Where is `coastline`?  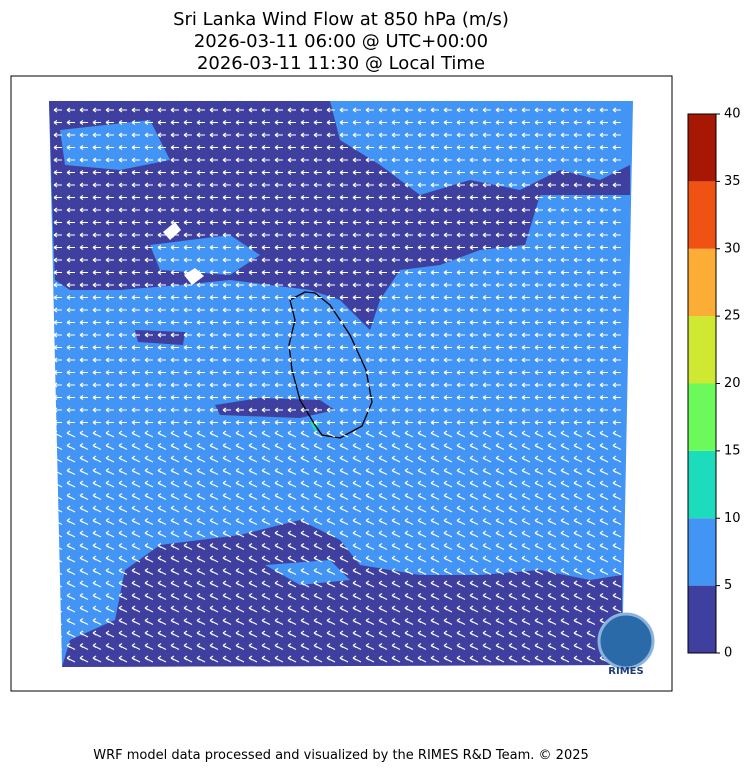 coastline is located at coordinates (330, 365).